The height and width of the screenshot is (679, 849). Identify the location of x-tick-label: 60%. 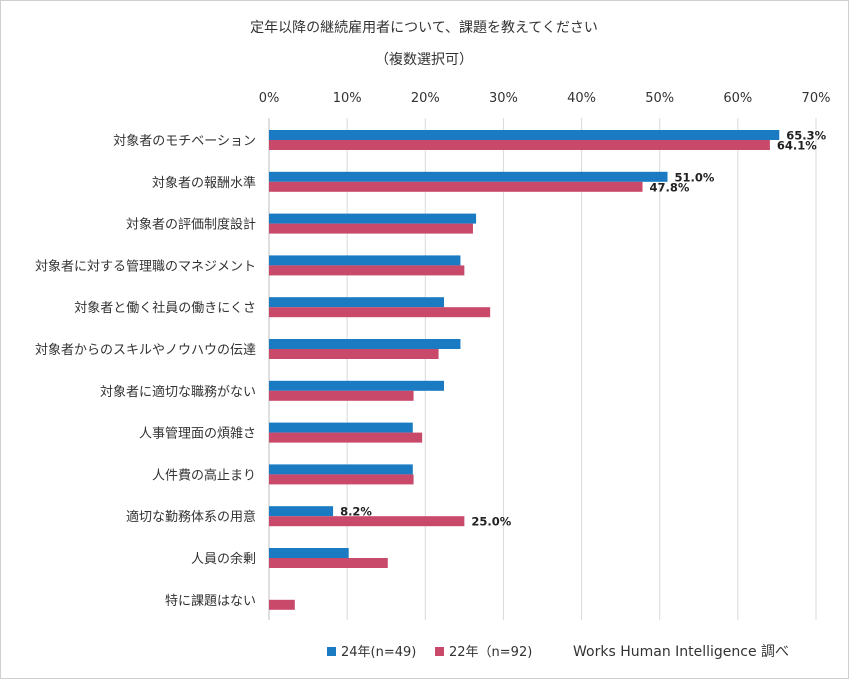
(737, 98).